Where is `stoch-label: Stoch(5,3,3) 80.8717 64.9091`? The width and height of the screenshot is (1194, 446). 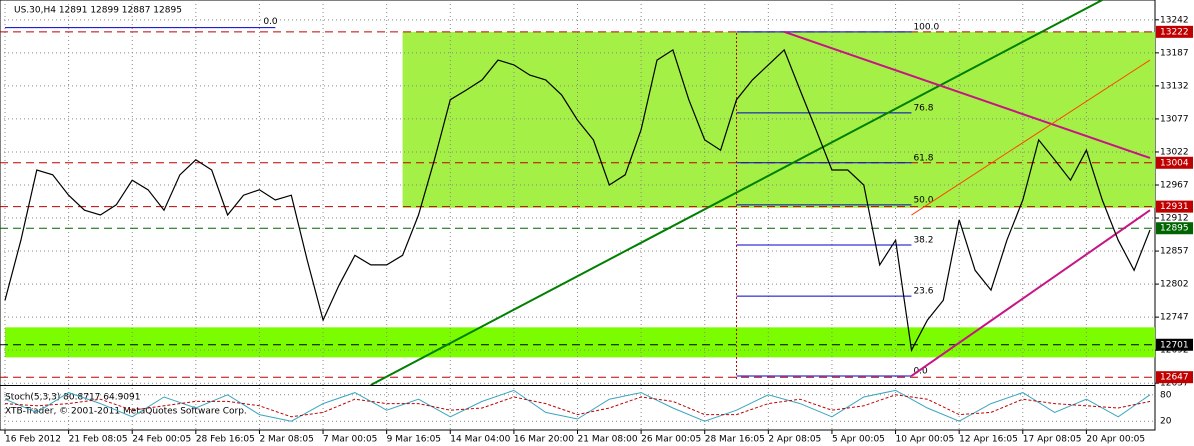
stoch-label: Stoch(5,3,3) 80.8717 64.9091 is located at coordinates (72, 398).